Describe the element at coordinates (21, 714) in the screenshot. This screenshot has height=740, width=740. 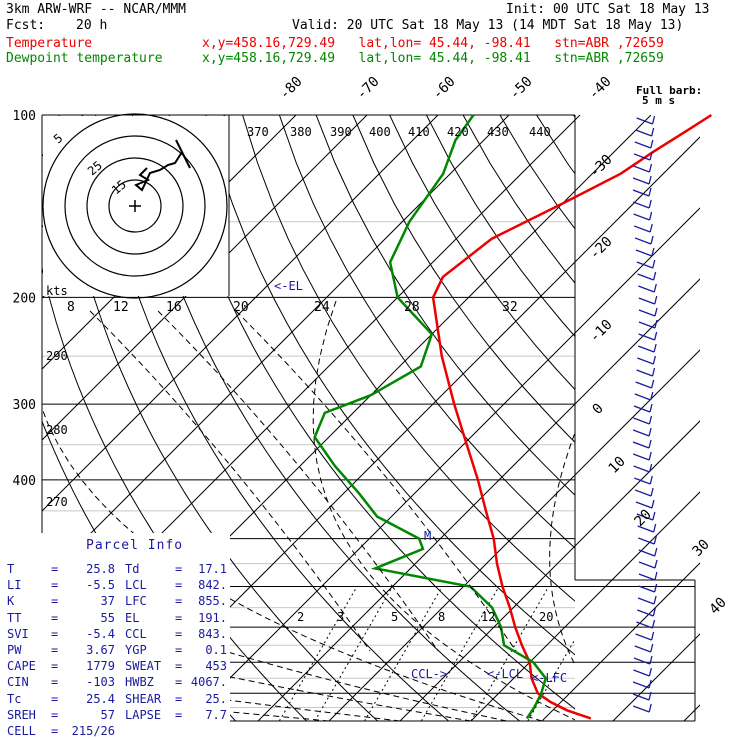
I see `parcel-key: SREH` at that location.